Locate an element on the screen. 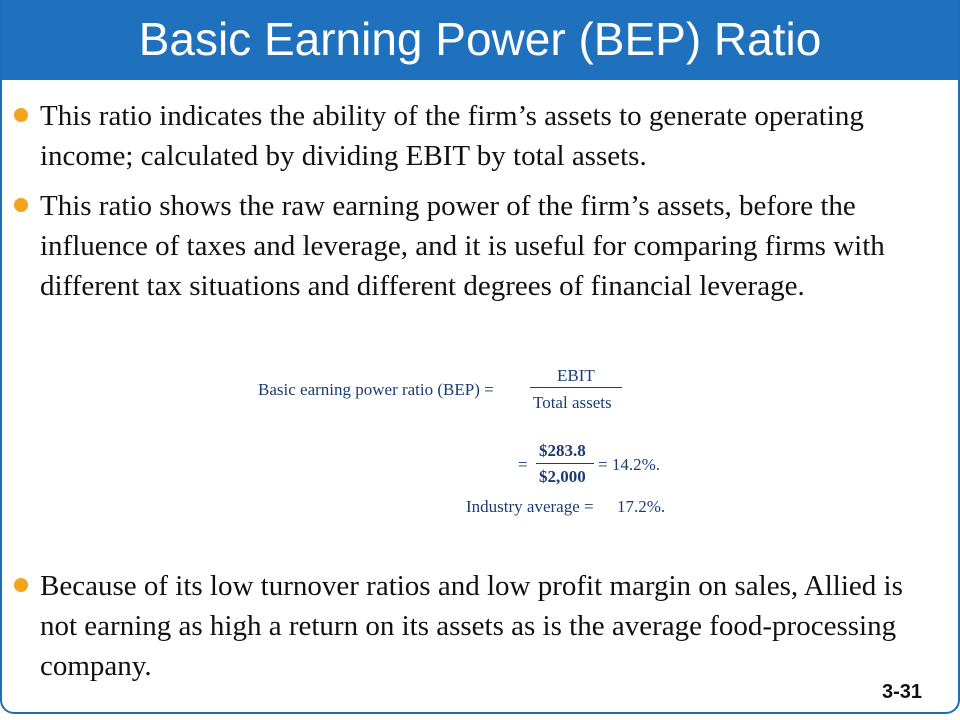  formula-lhs: Basic earning power ratio (BEP) = is located at coordinates (376, 389).